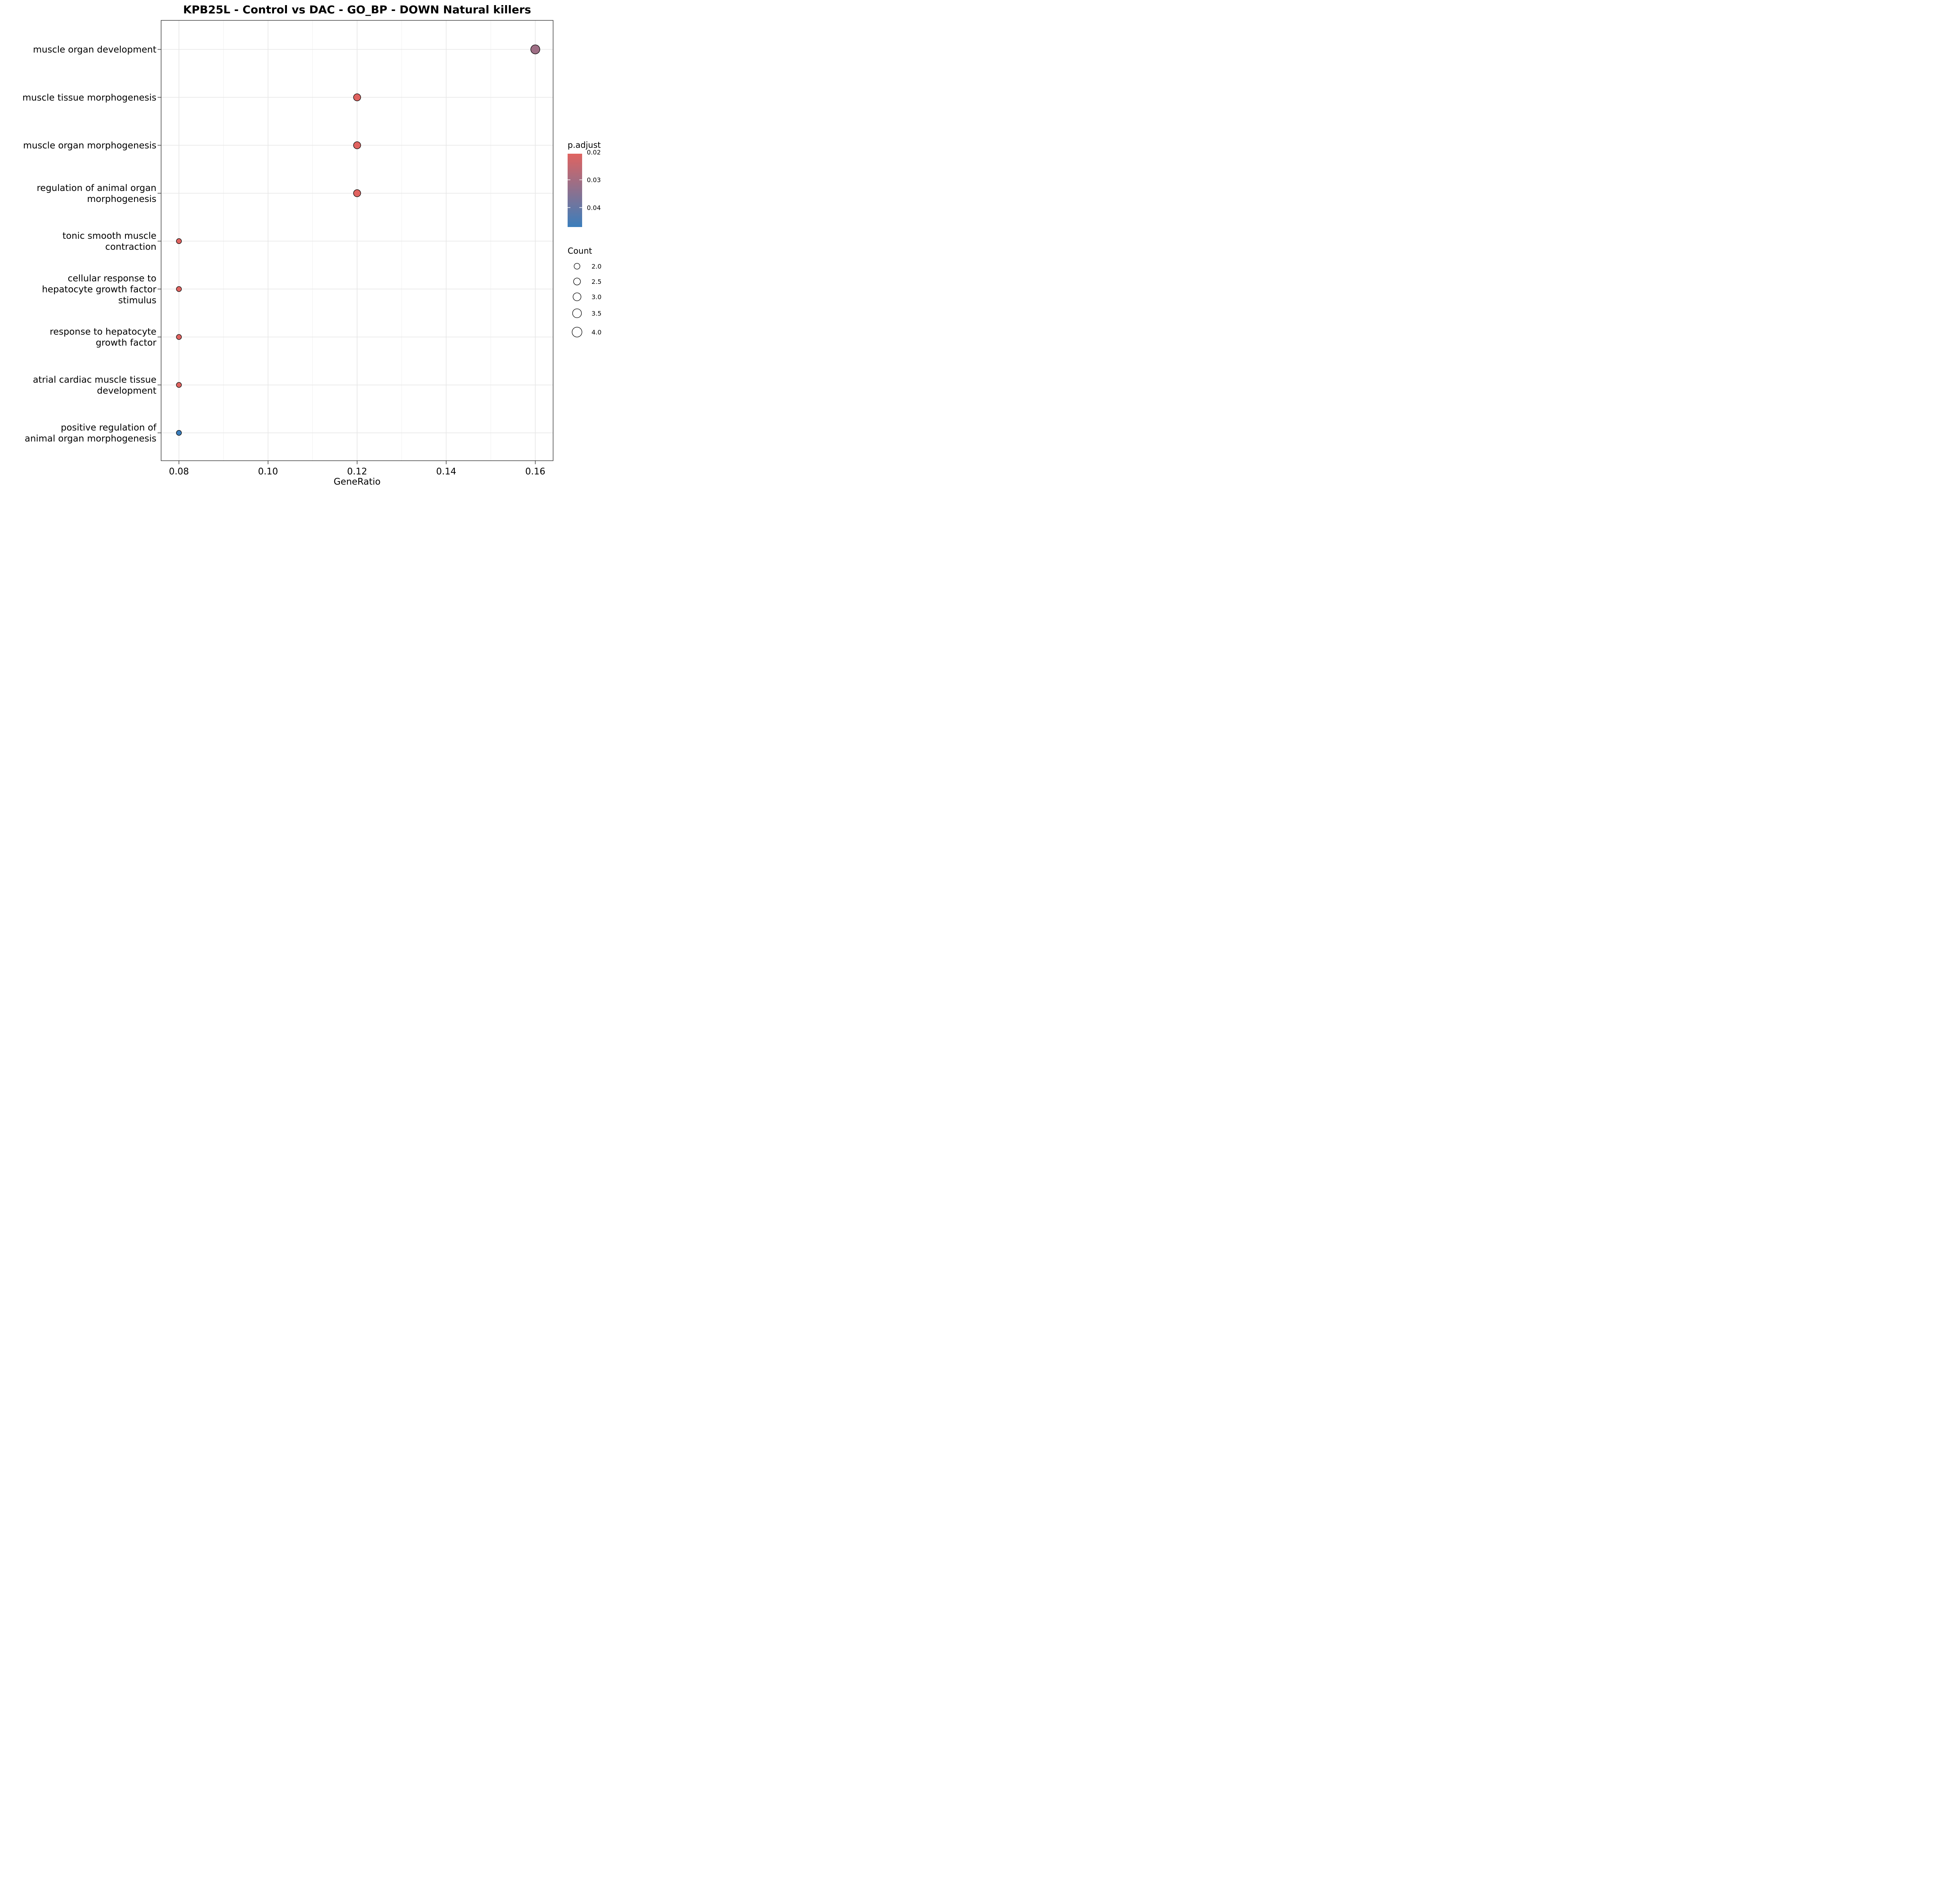 The image size is (1960, 1882). Describe the element at coordinates (584, 180) in the screenshot. I see `color-legend-ticks: 0.02 0.03 0.04` at that location.